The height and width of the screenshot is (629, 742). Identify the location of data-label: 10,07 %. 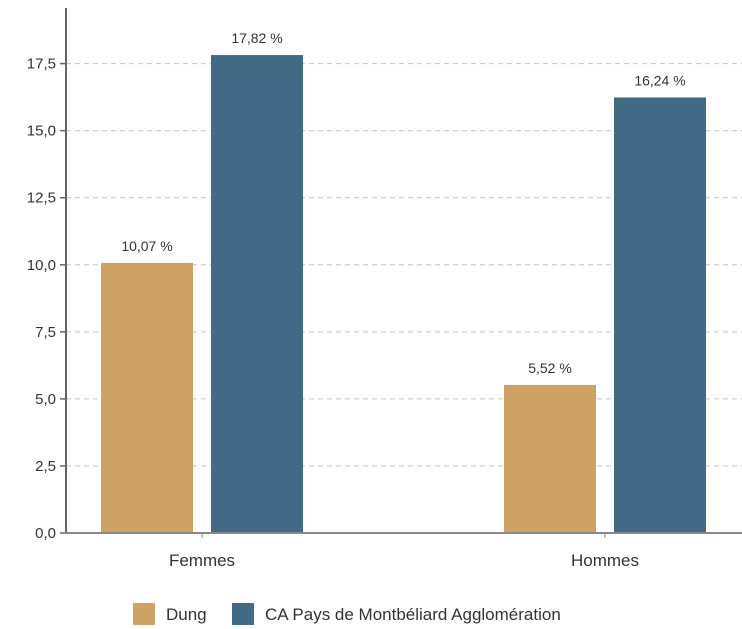
(146, 246).